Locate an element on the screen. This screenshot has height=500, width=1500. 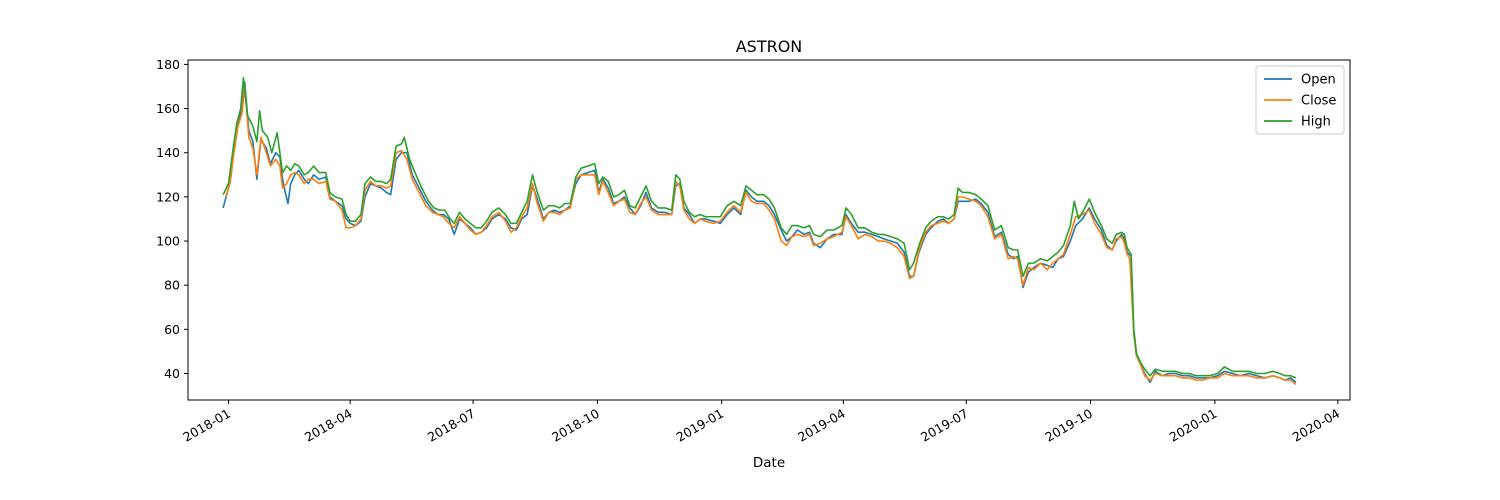
y-tick-label: 160 is located at coordinates (168, 108).